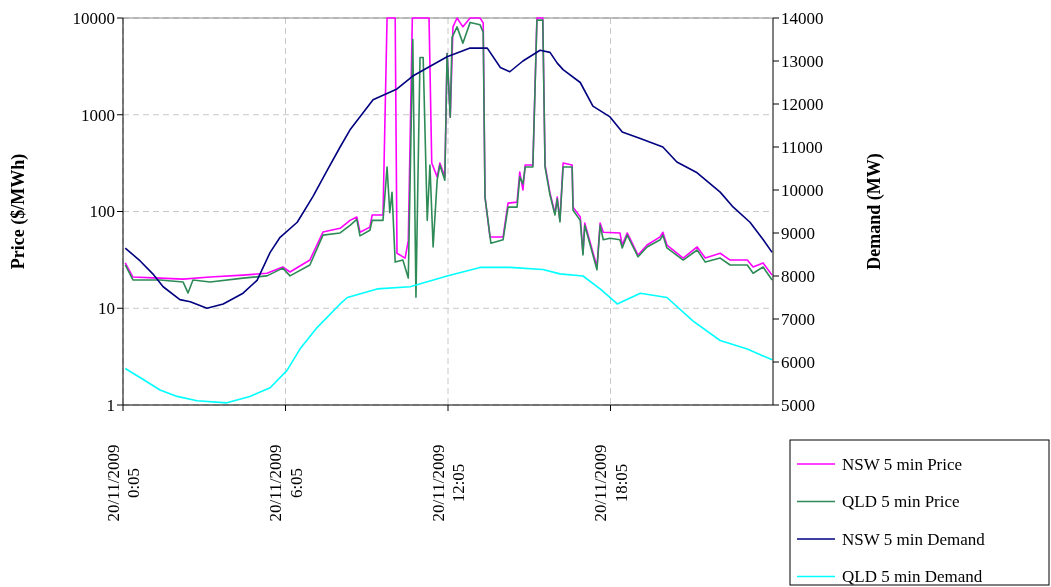 The image size is (1051, 587). What do you see at coordinates (802, 104) in the screenshot?
I see `y2-tick-label: 12000` at bounding box center [802, 104].